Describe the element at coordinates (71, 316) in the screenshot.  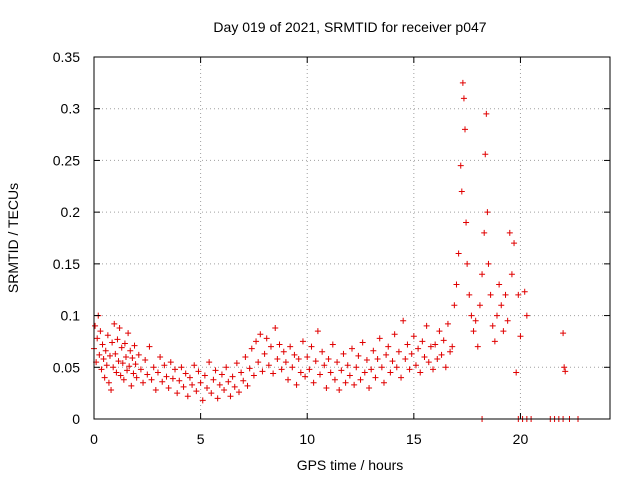
I see `y-tick-label: 0.1` at that location.